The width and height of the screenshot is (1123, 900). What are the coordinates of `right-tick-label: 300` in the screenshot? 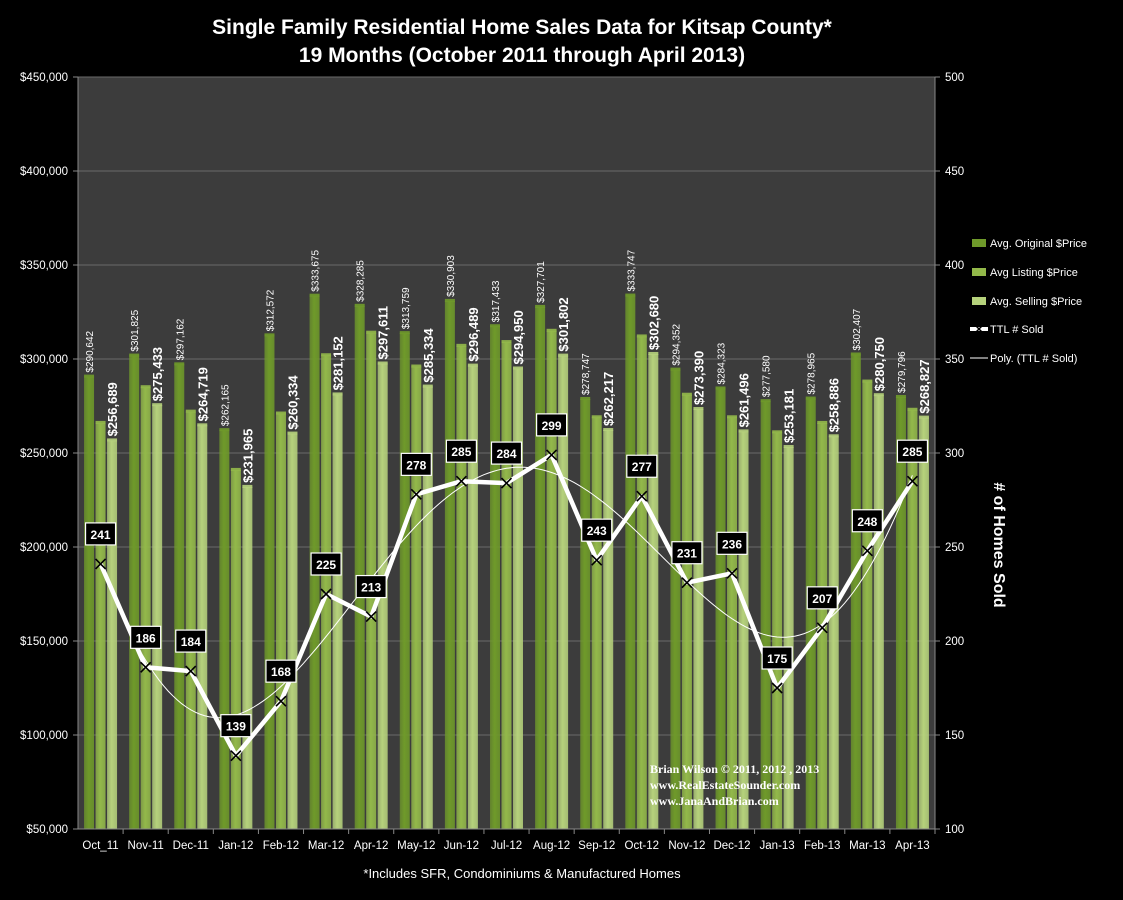 It's located at (954, 454).